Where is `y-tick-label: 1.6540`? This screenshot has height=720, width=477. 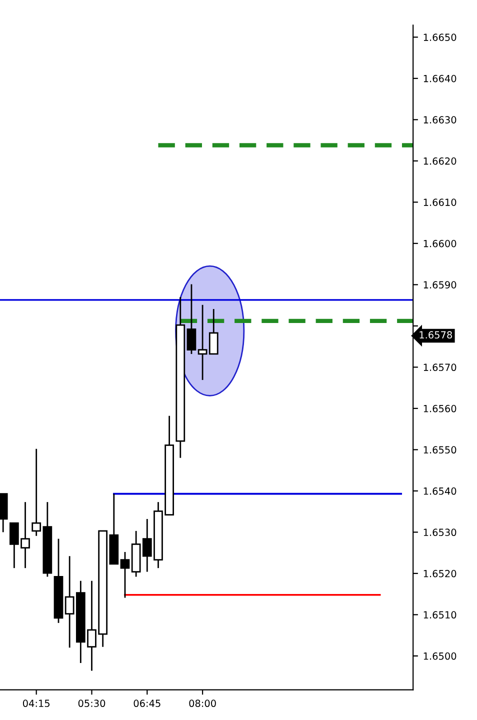 y-tick-label: 1.6540 is located at coordinates (440, 491).